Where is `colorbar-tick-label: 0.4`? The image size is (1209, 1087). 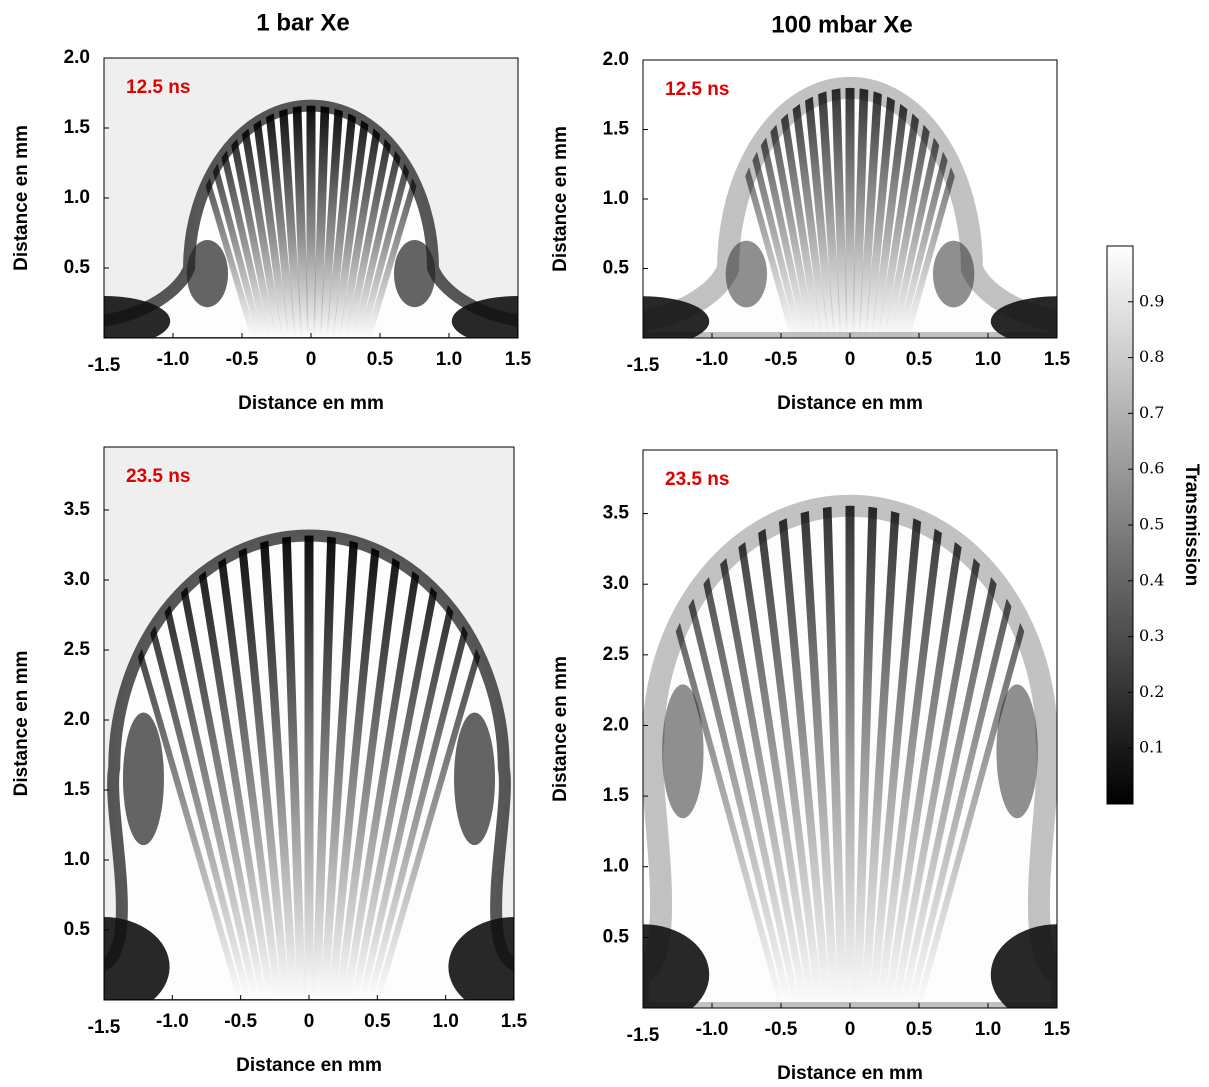 colorbar-tick-label: 0.4 is located at coordinates (1151, 579).